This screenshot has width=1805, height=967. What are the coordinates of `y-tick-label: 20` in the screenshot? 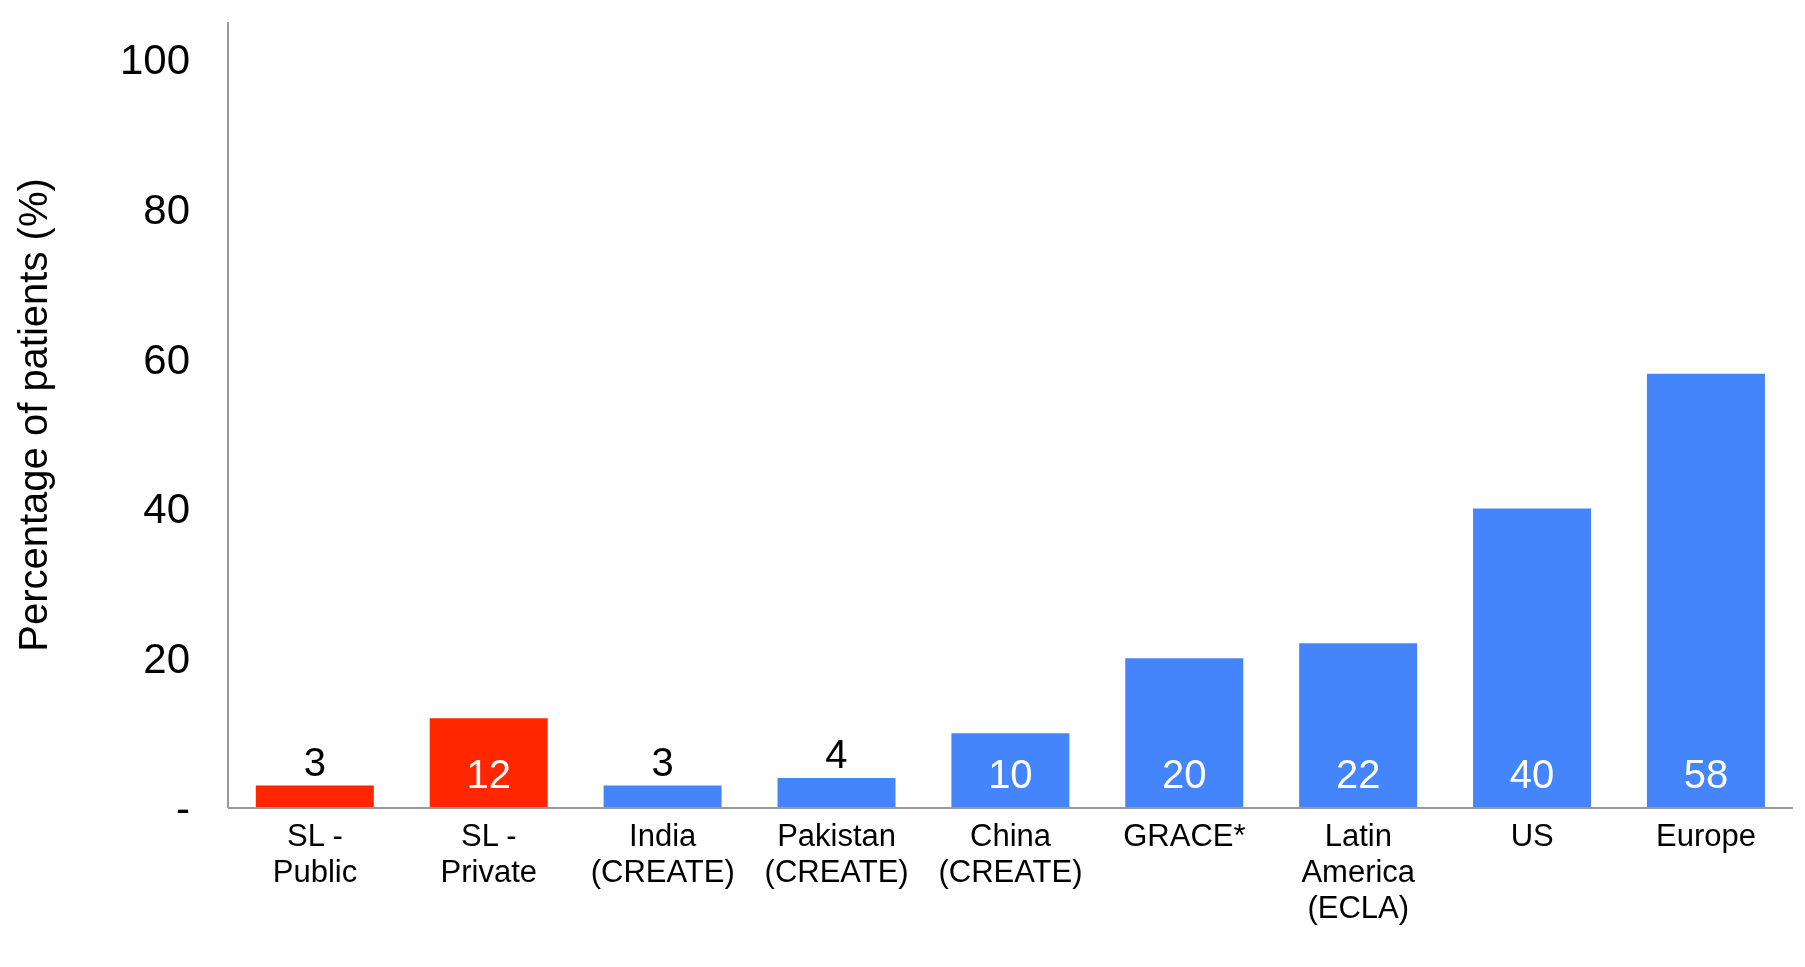 It's located at (166, 659).